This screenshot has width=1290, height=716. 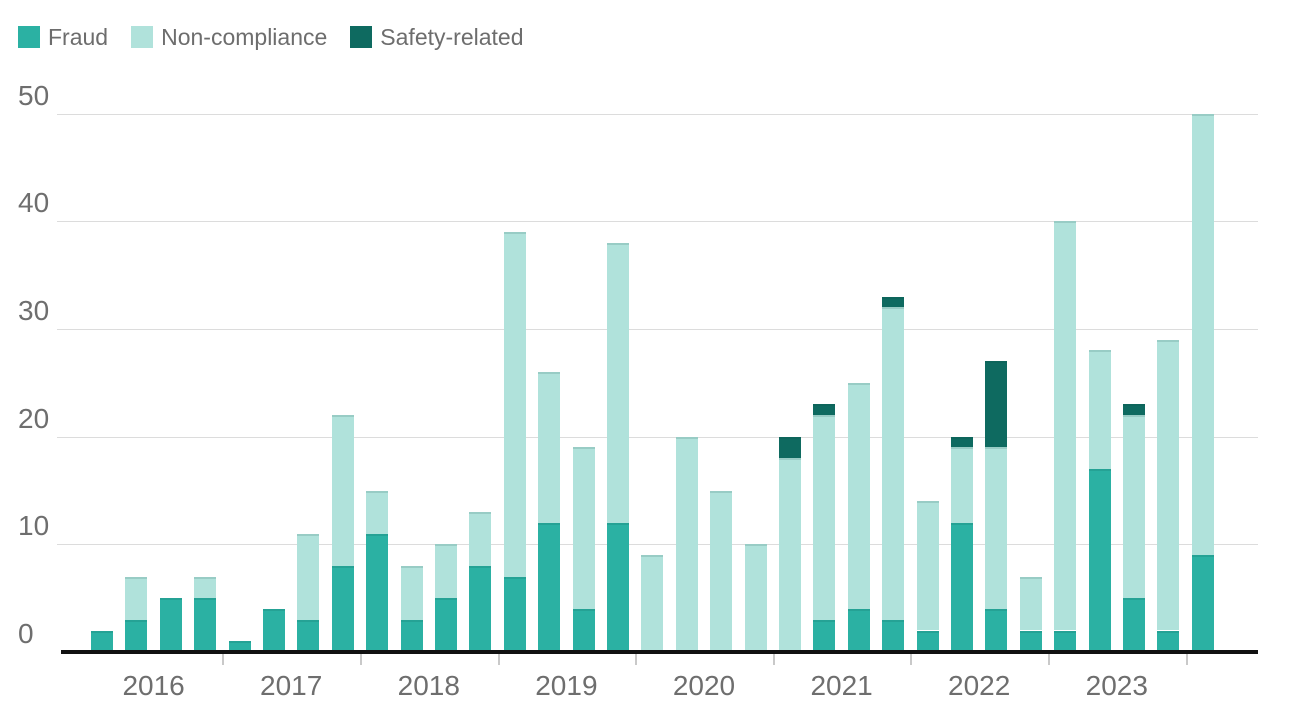 What do you see at coordinates (566, 685) in the screenshot?
I see `x-axis-year-label: 2019` at bounding box center [566, 685].